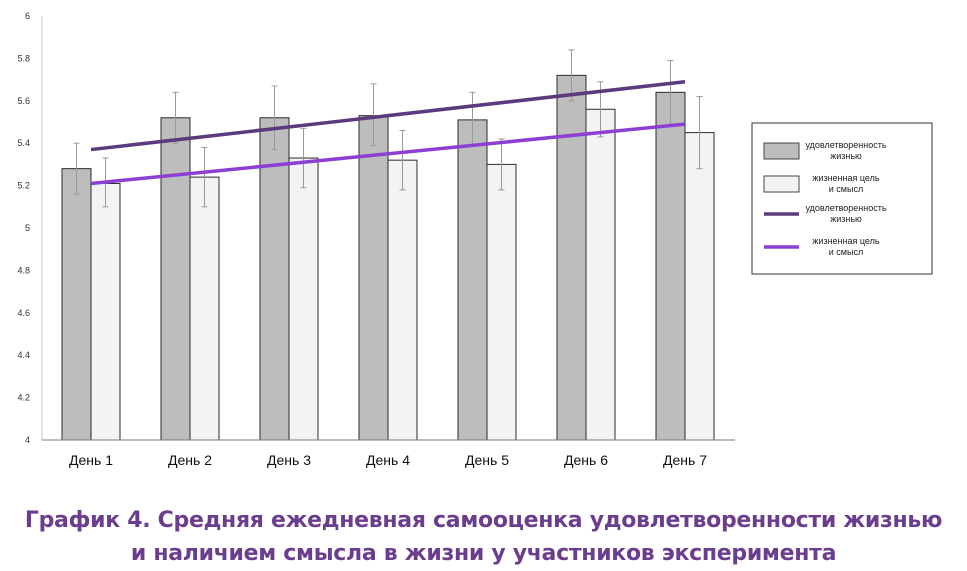 The image size is (967, 571). I want to click on trendline-meaning, so click(388, 154).